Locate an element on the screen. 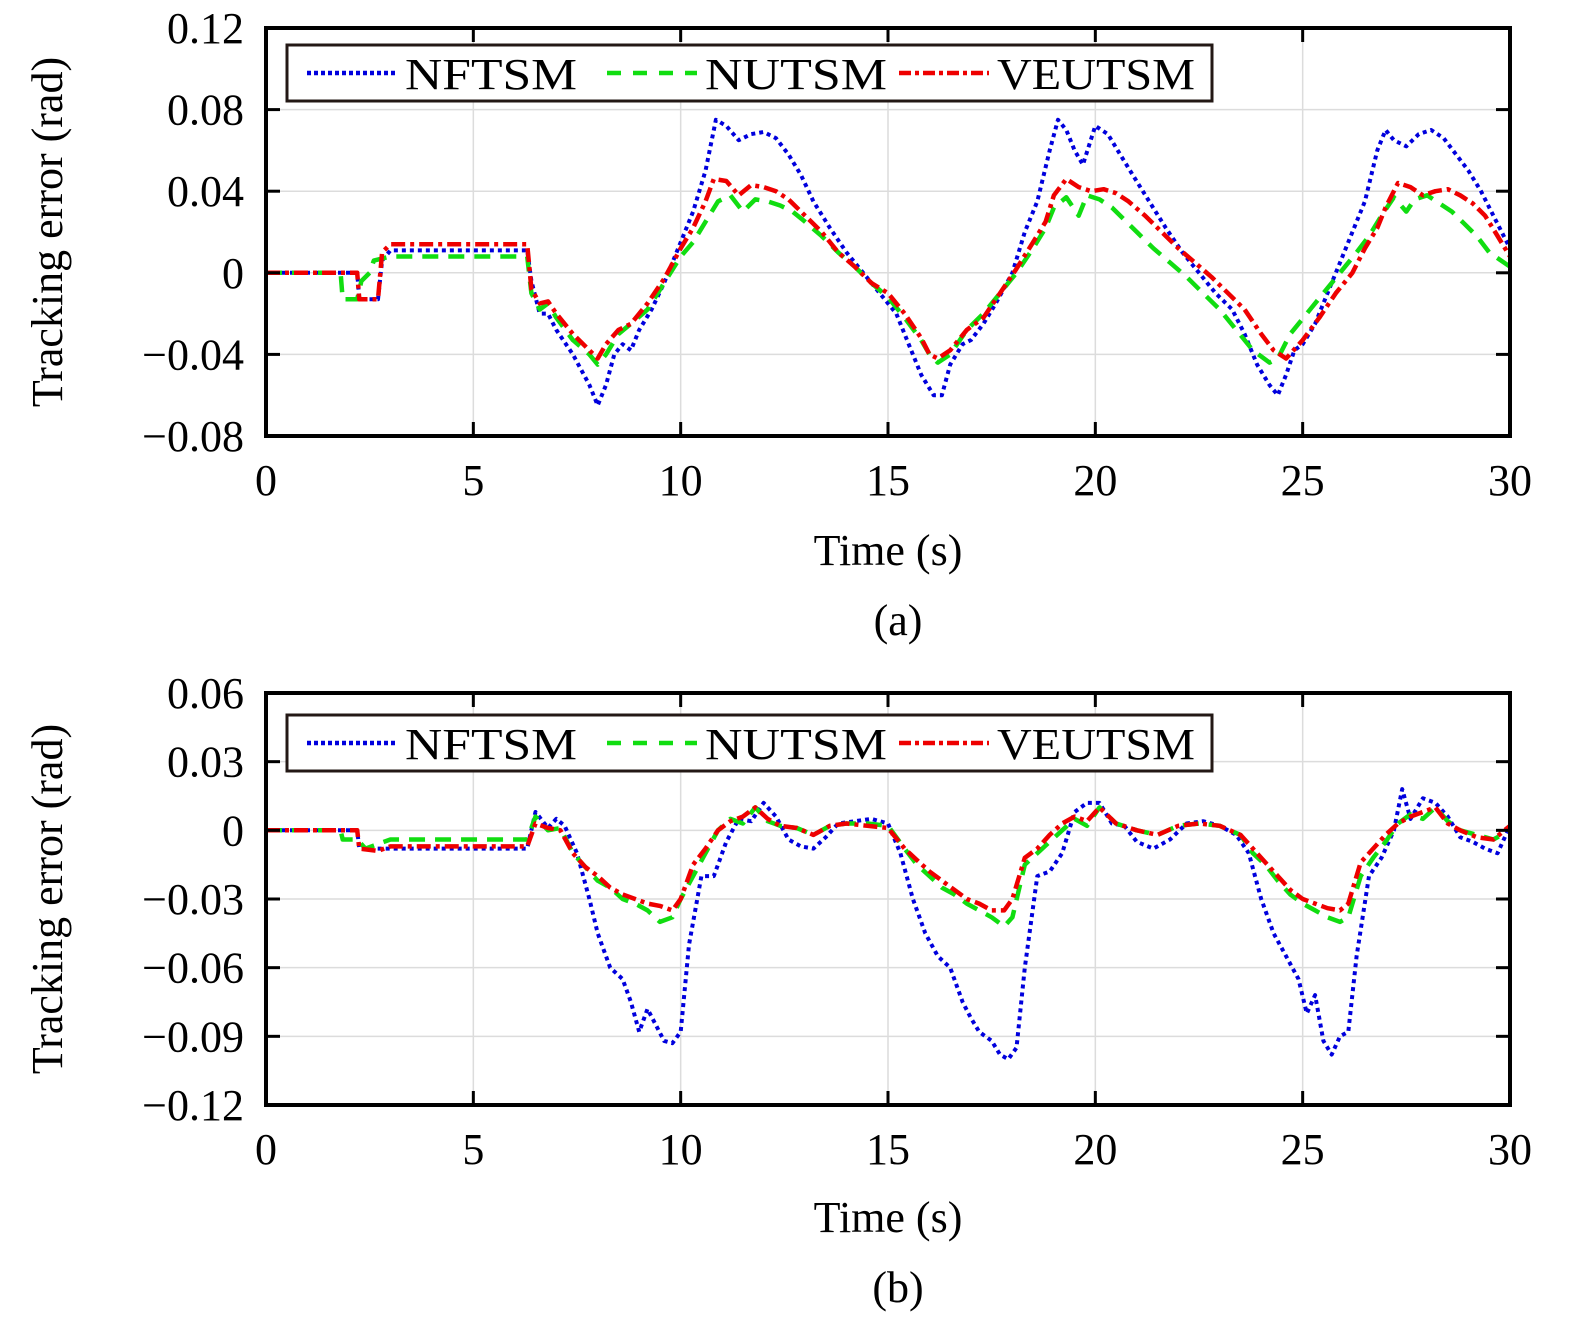  y-tick-label: −0.09 is located at coordinates (193, 1036).